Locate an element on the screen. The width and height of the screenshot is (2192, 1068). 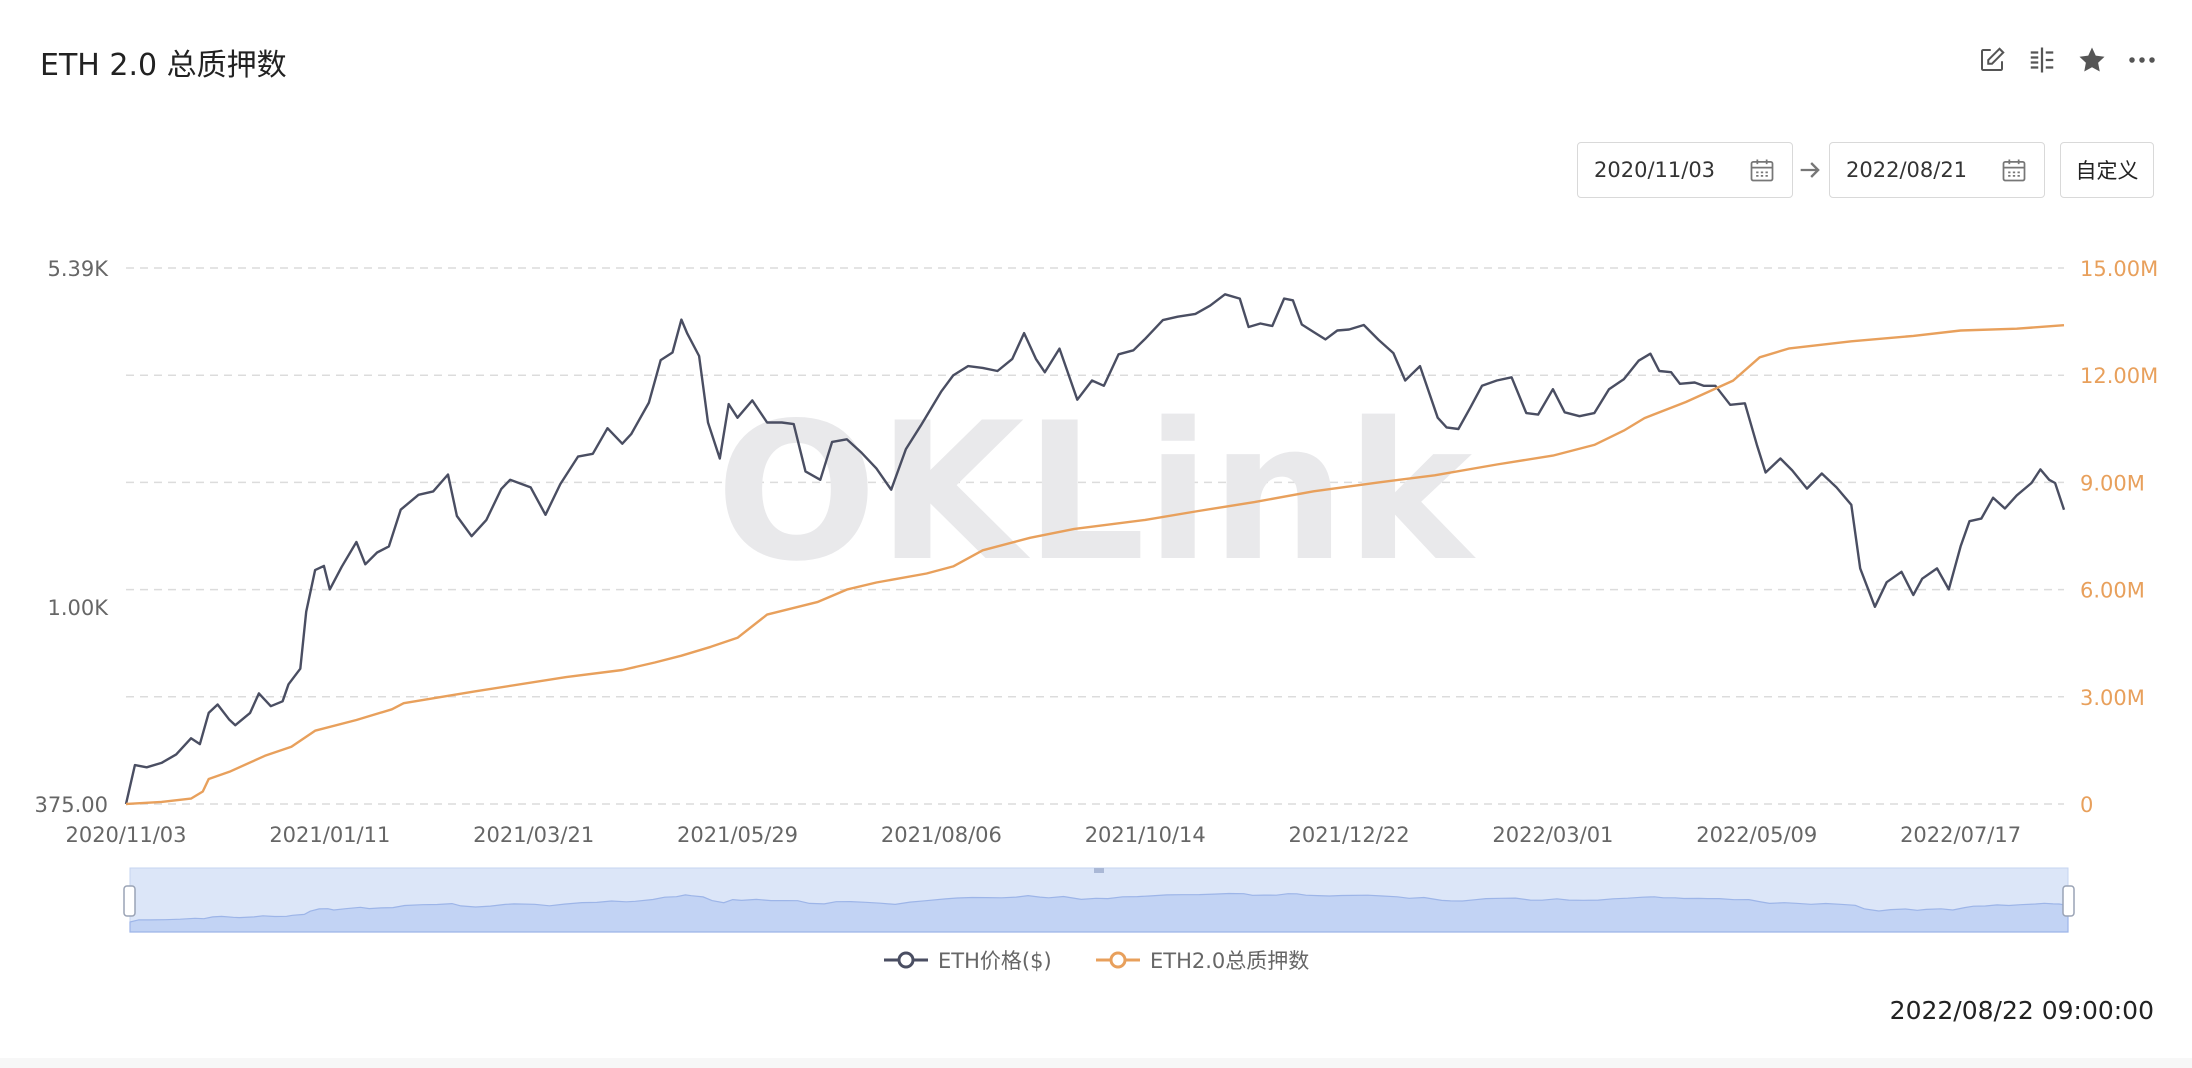
start-date-picker: 2020/11/03 is located at coordinates (1685, 170).